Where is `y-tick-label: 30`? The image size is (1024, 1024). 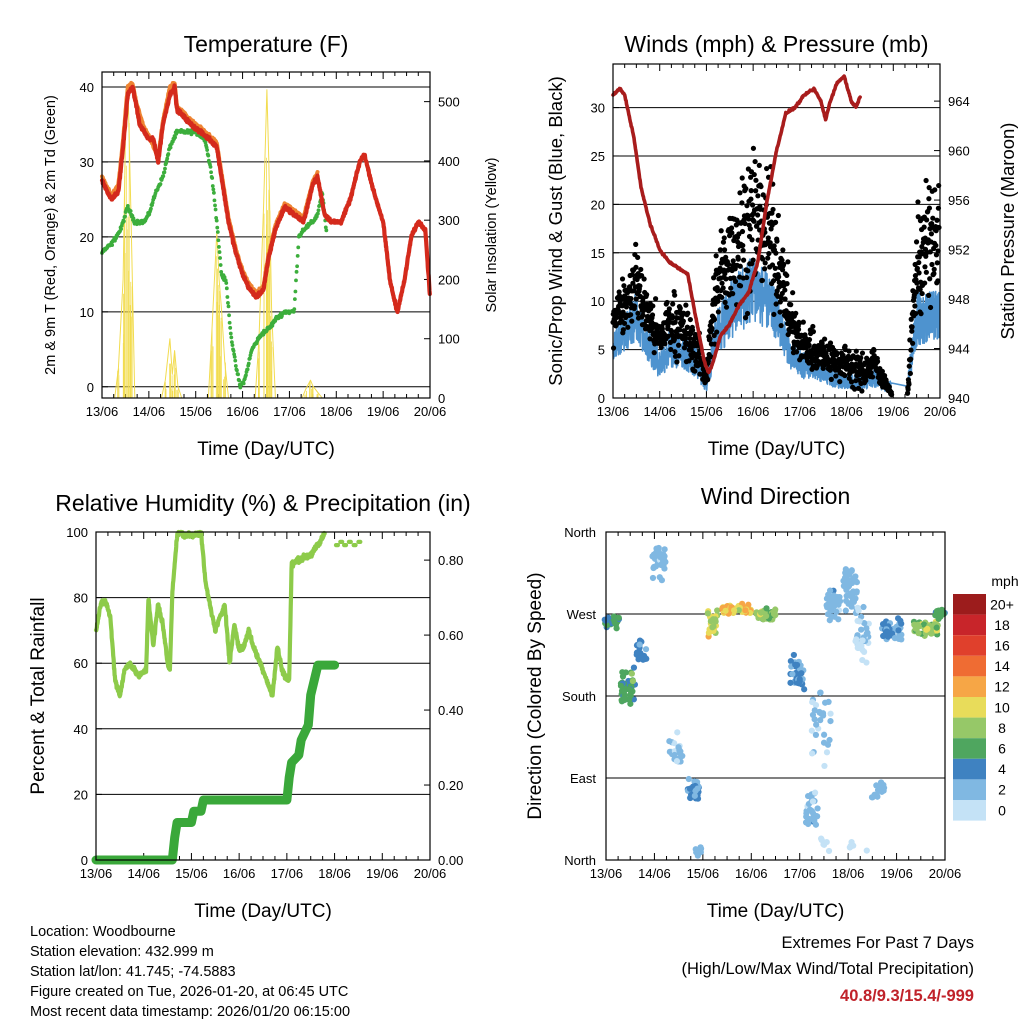 y-tick-label: 30 is located at coordinates (598, 108).